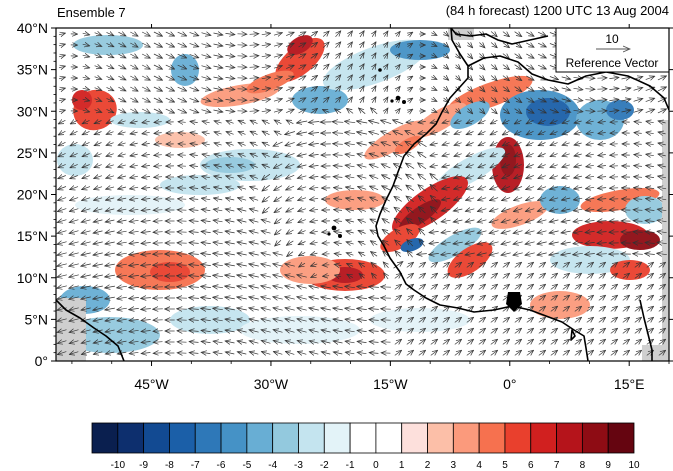  I want to click on colorbar-label: -4, so click(272, 465).